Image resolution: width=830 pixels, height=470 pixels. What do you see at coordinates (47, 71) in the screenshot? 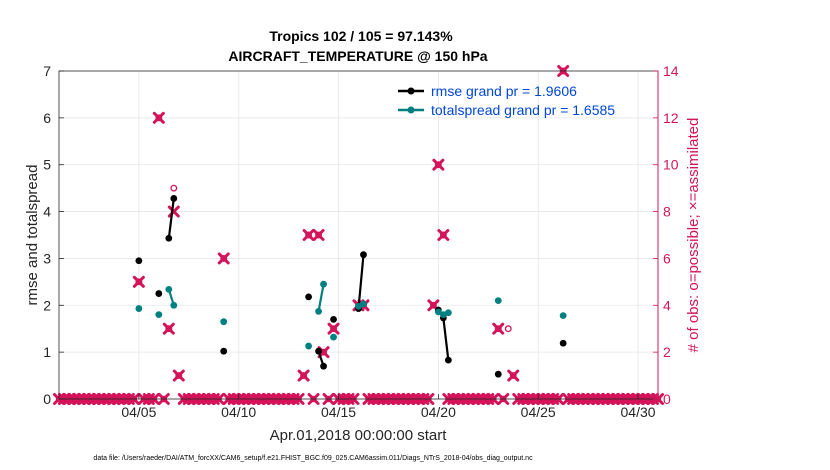
I see `y-left-tick-label: 7` at bounding box center [47, 71].